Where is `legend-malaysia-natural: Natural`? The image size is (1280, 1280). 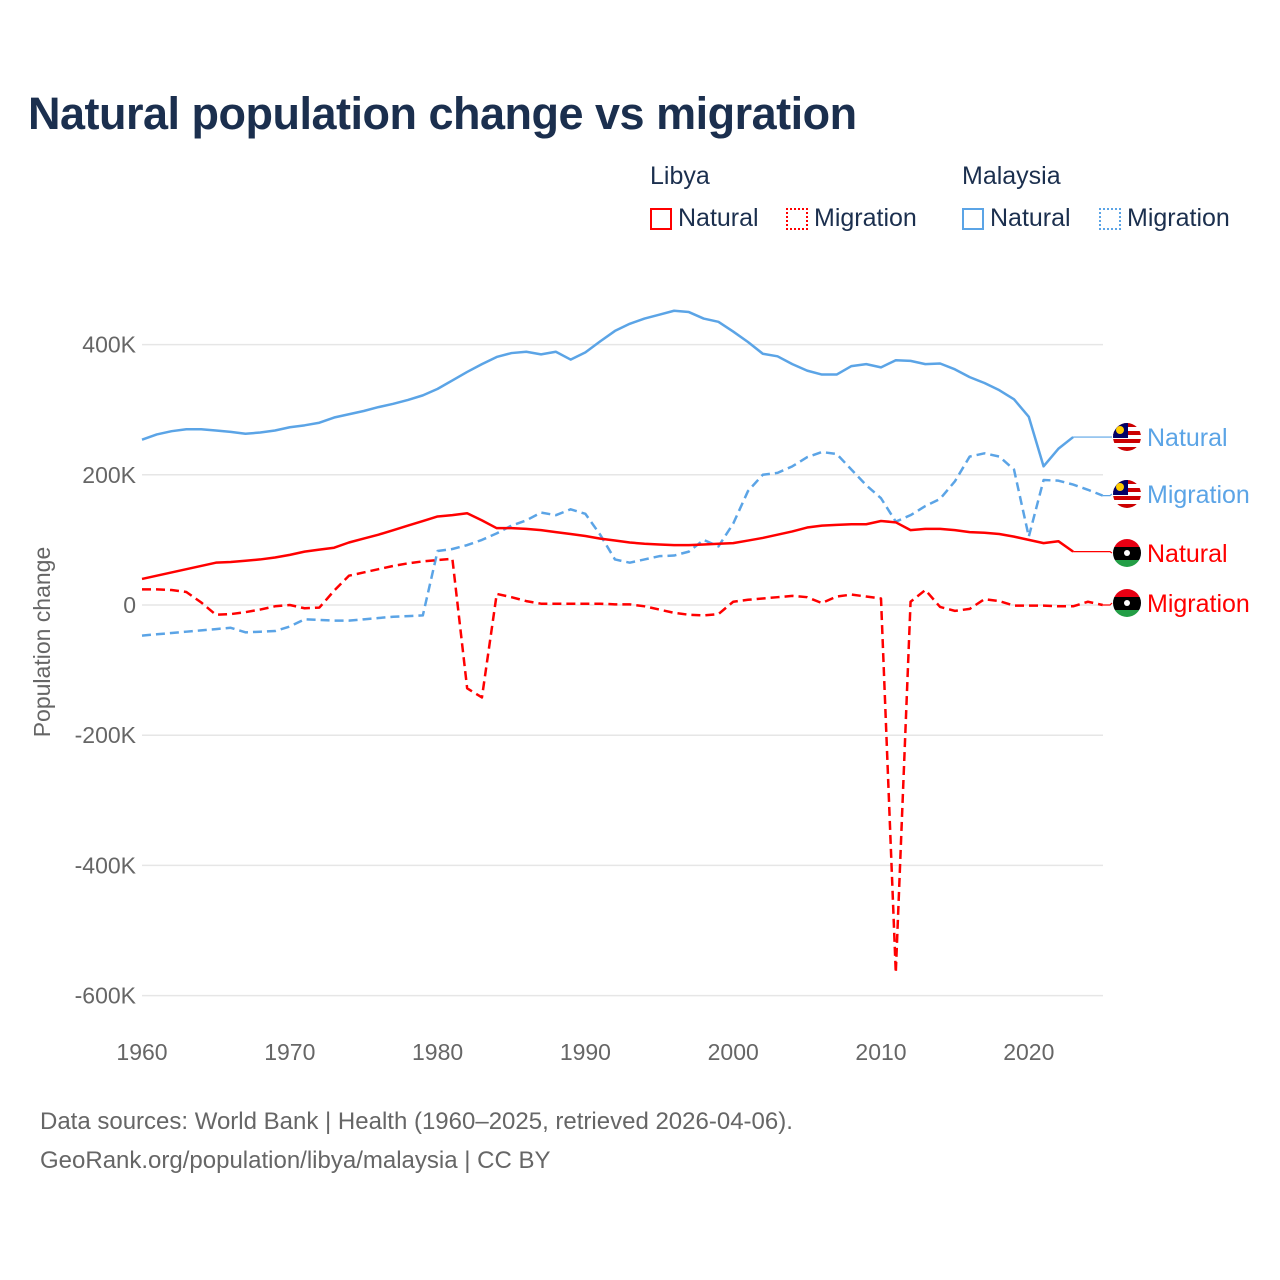 legend-malaysia-natural: Natural is located at coordinates (1016, 218).